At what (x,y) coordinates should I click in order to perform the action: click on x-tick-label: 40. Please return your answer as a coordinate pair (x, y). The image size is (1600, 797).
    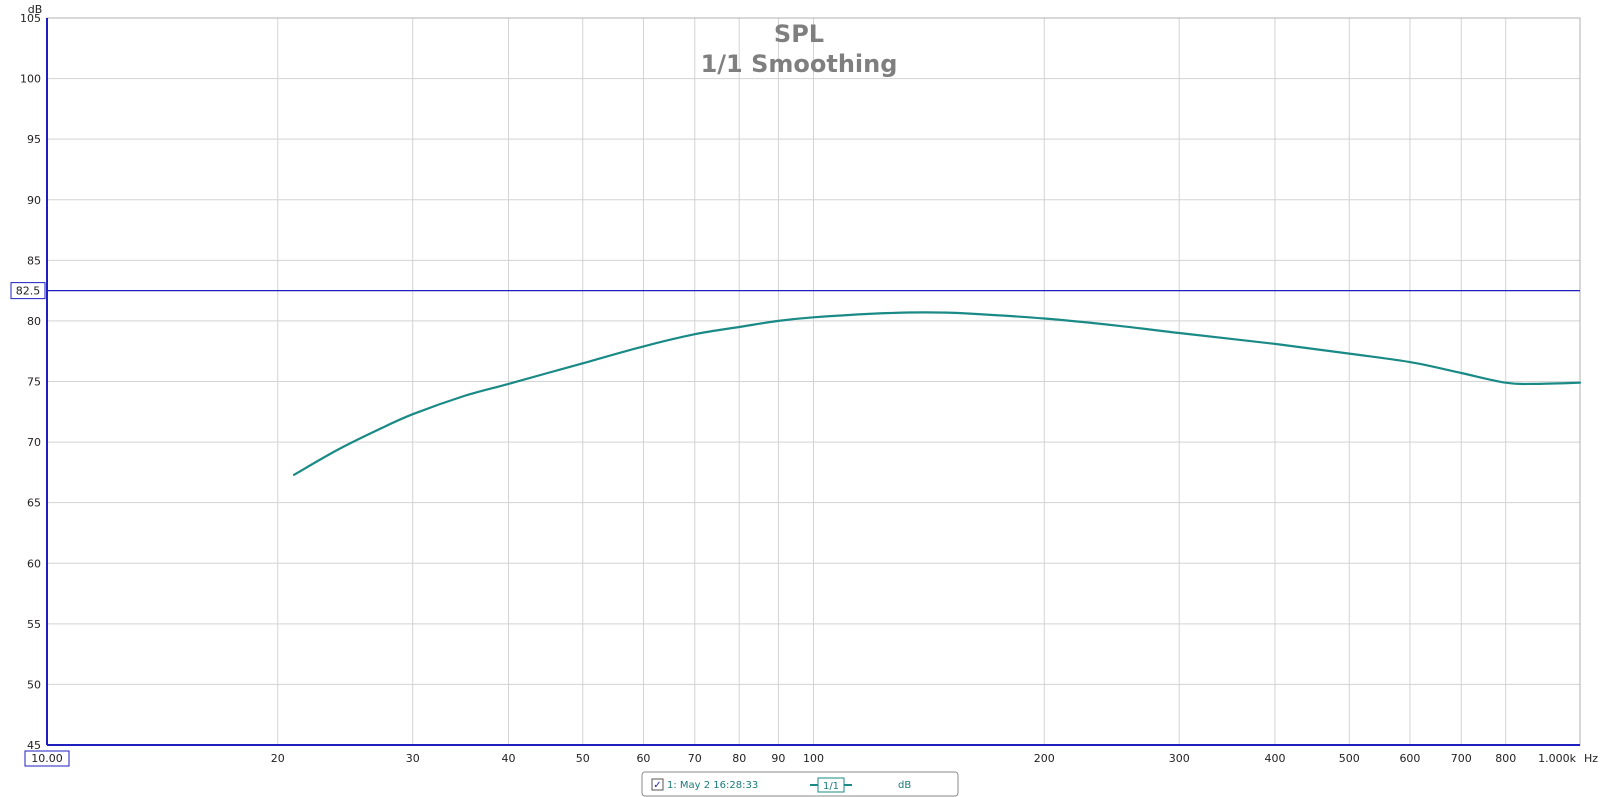
    Looking at the image, I should click on (508, 758).